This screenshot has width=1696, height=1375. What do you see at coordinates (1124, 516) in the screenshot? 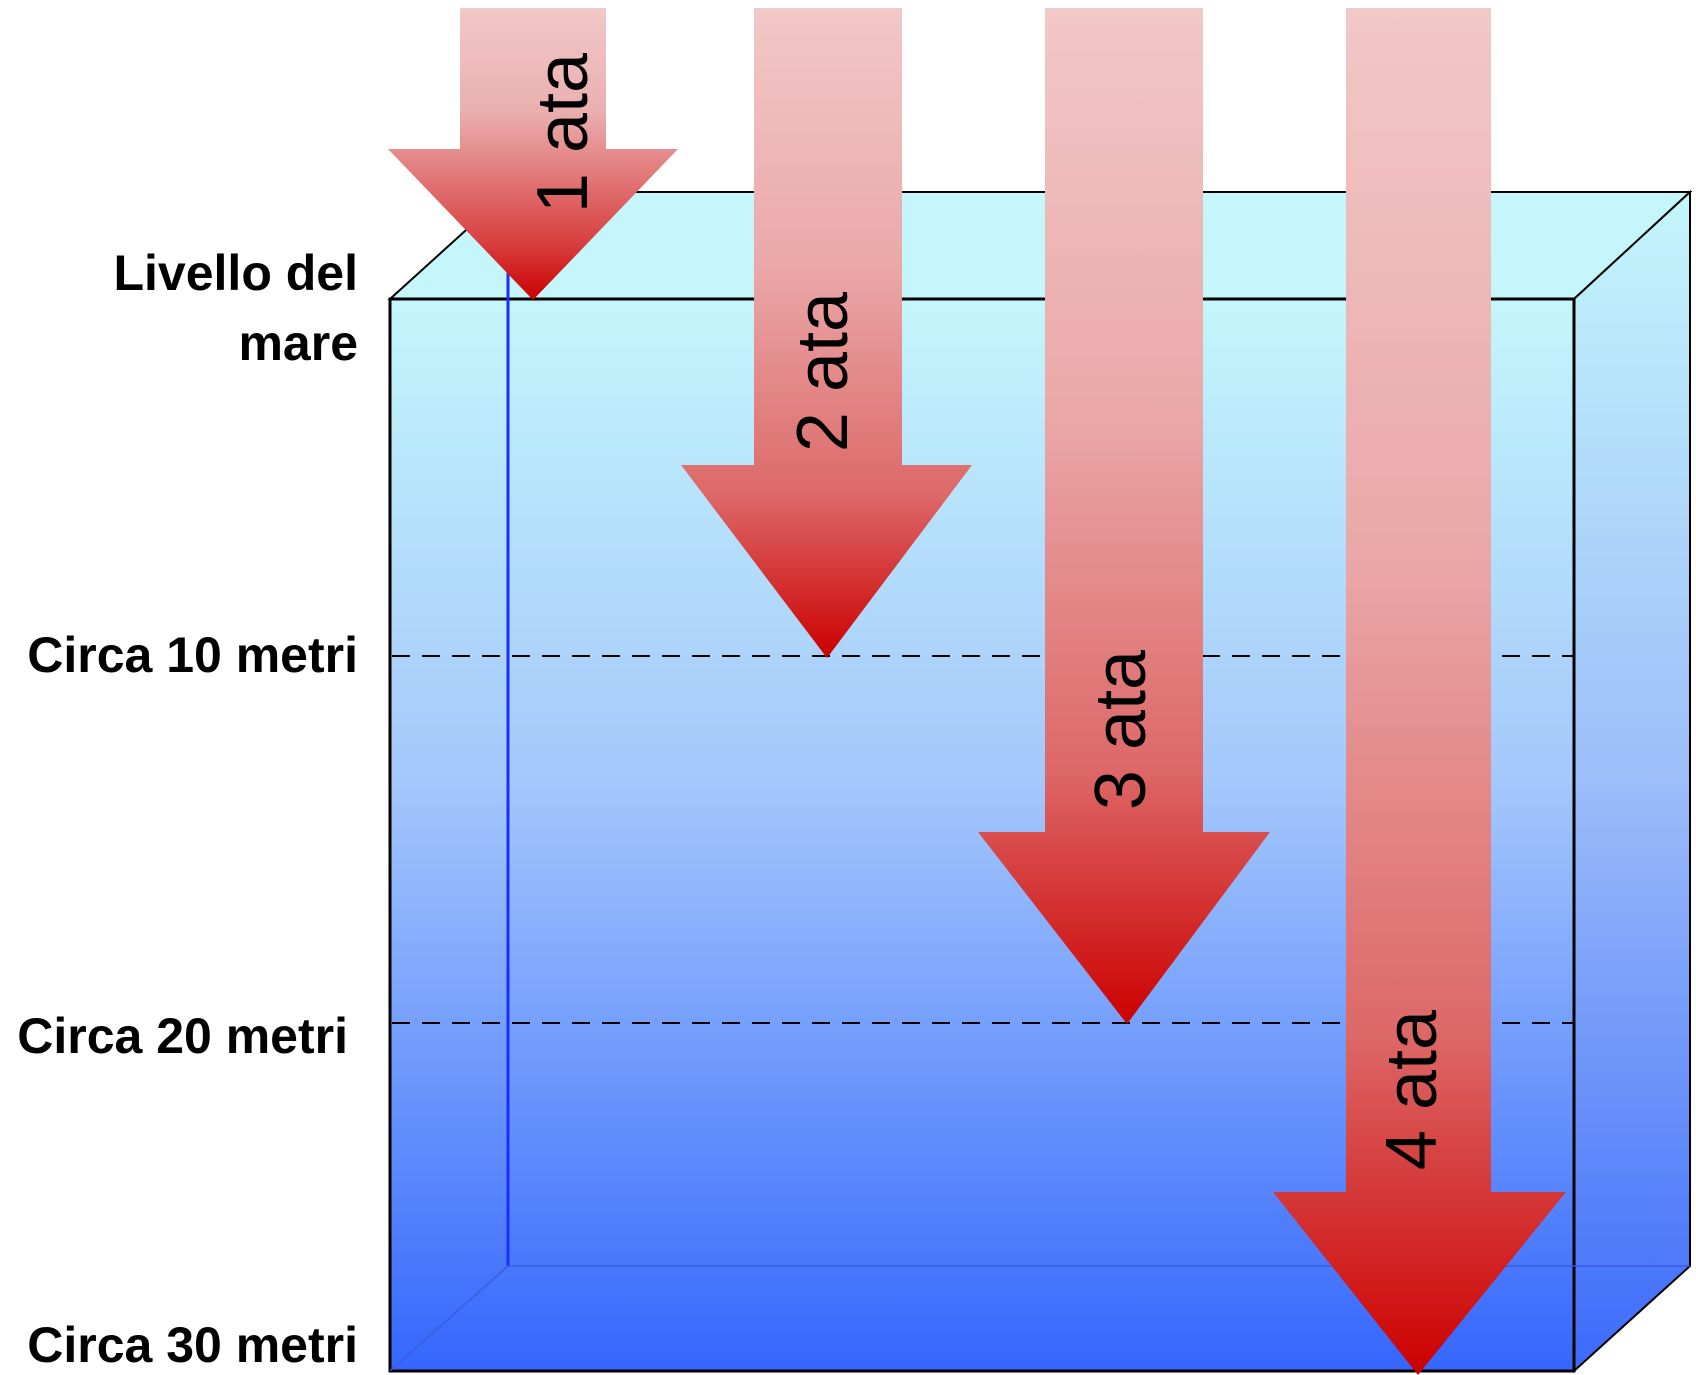
I see `pressure-arrow-3: 3 ata` at bounding box center [1124, 516].